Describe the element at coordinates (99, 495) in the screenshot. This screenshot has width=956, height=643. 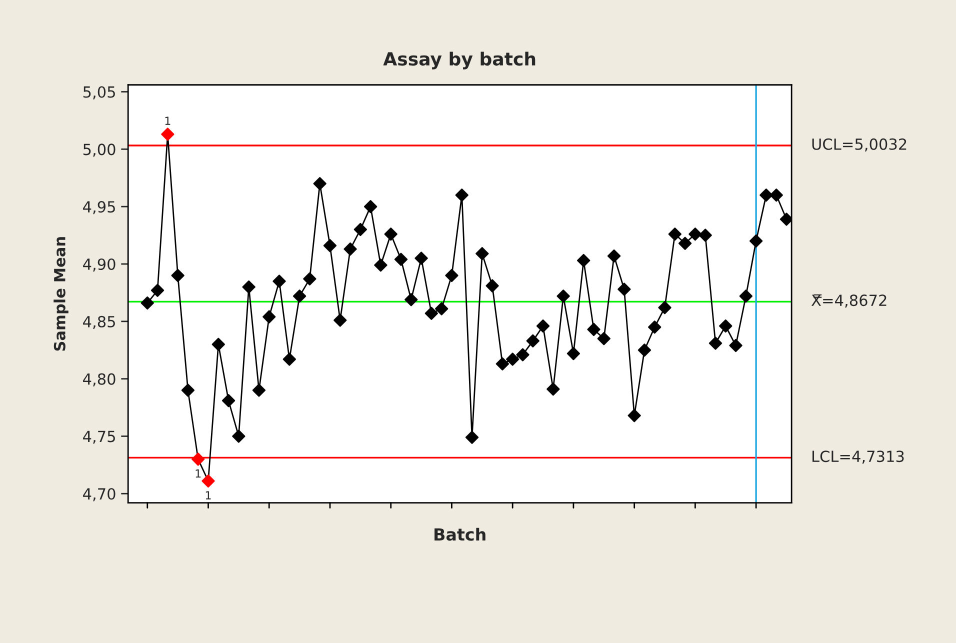
I see `y-tick-label: 4,70` at that location.